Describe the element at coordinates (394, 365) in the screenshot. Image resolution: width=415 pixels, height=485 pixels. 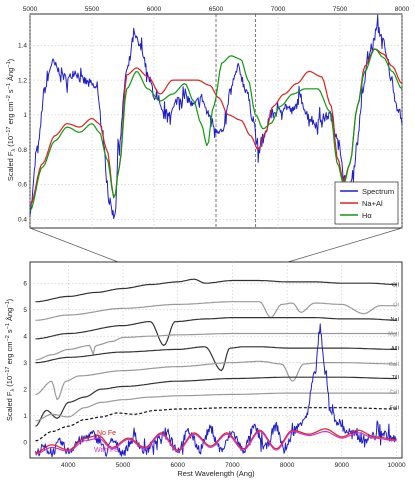
I see `bottom-series-label-caii: CaII` at that location.